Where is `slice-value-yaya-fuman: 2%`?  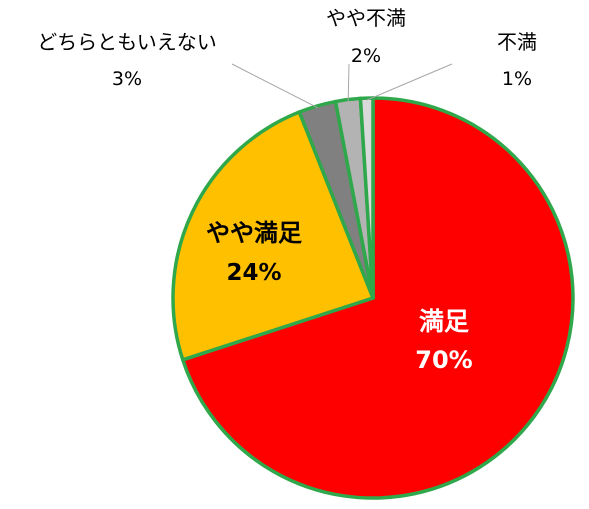 slice-value-yaya-fuman: 2% is located at coordinates (366, 56).